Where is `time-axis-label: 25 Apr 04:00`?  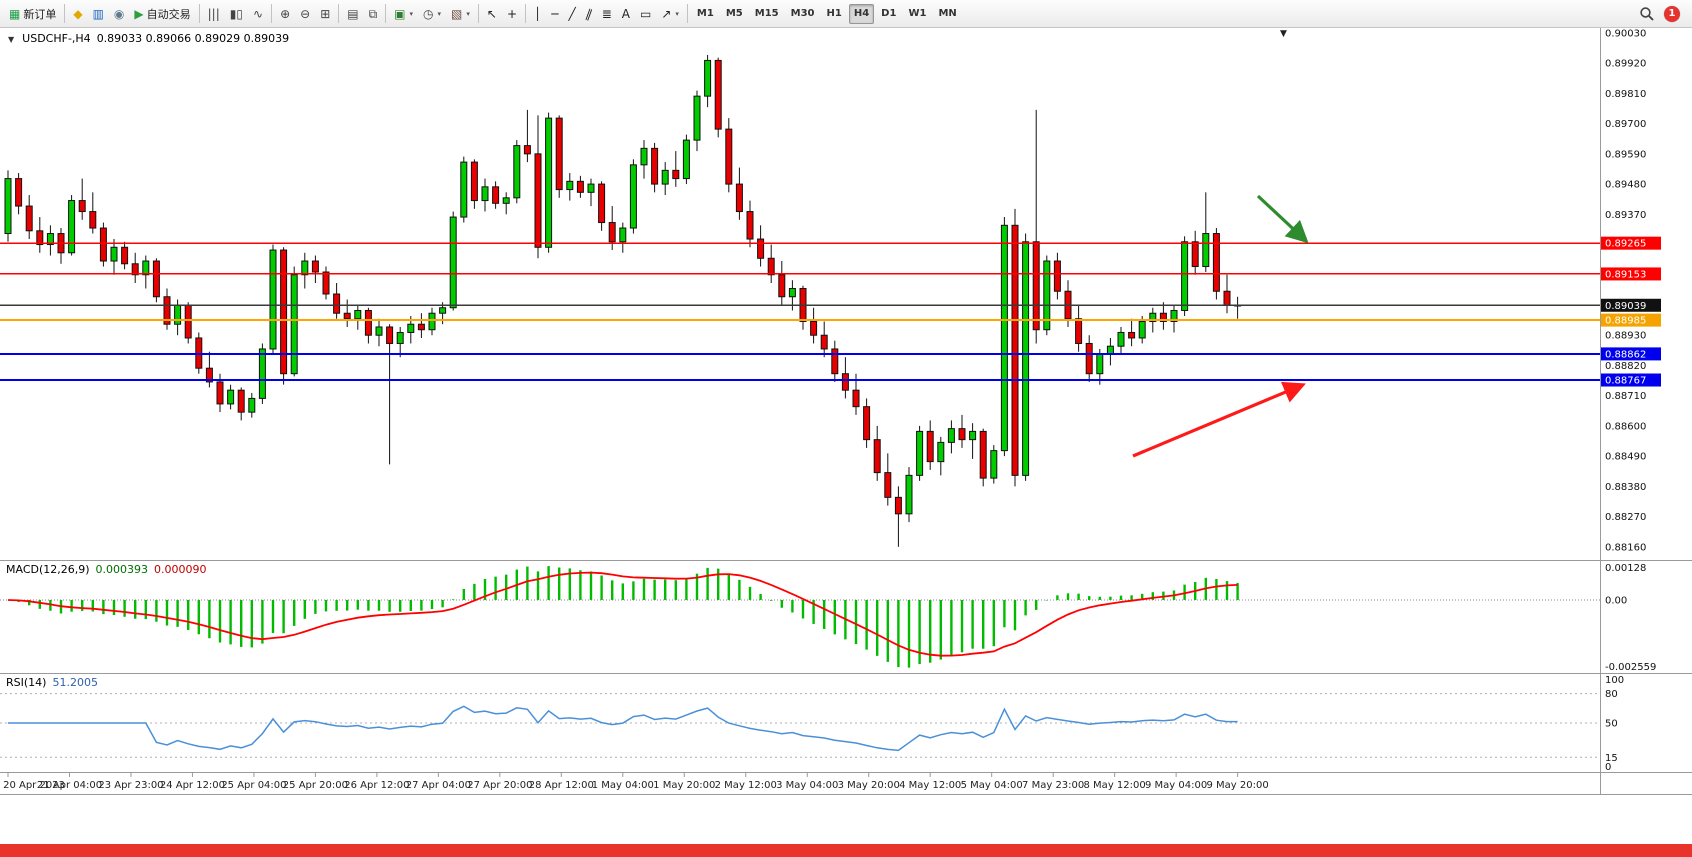
time-axis-label: 25 Apr 04:00 is located at coordinates (253, 785).